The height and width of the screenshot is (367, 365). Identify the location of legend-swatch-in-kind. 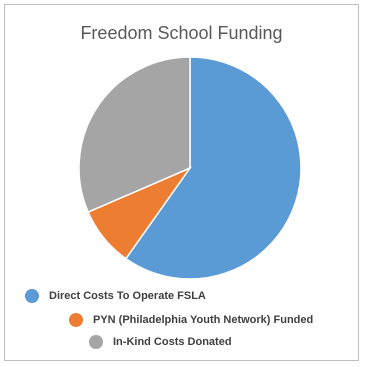
(96, 342).